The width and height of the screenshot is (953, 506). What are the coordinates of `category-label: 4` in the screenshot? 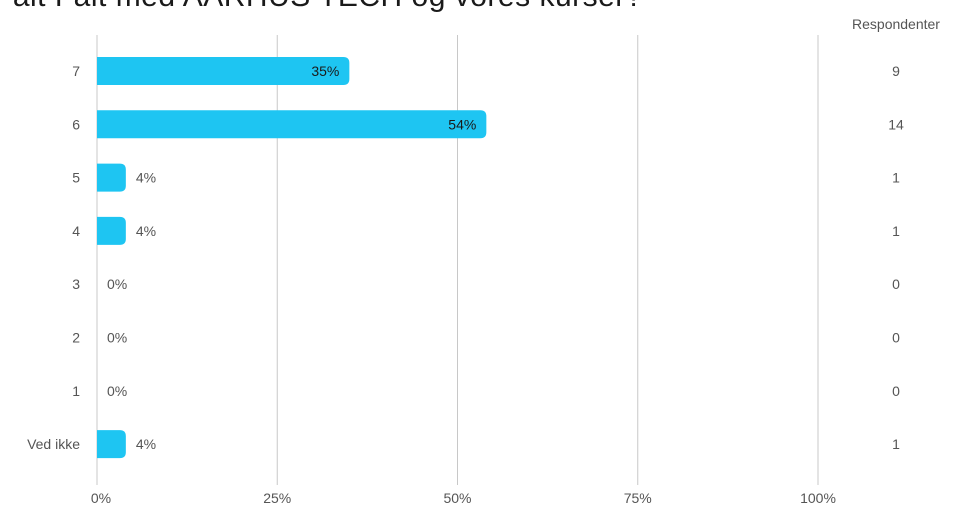 It's located at (76, 231).